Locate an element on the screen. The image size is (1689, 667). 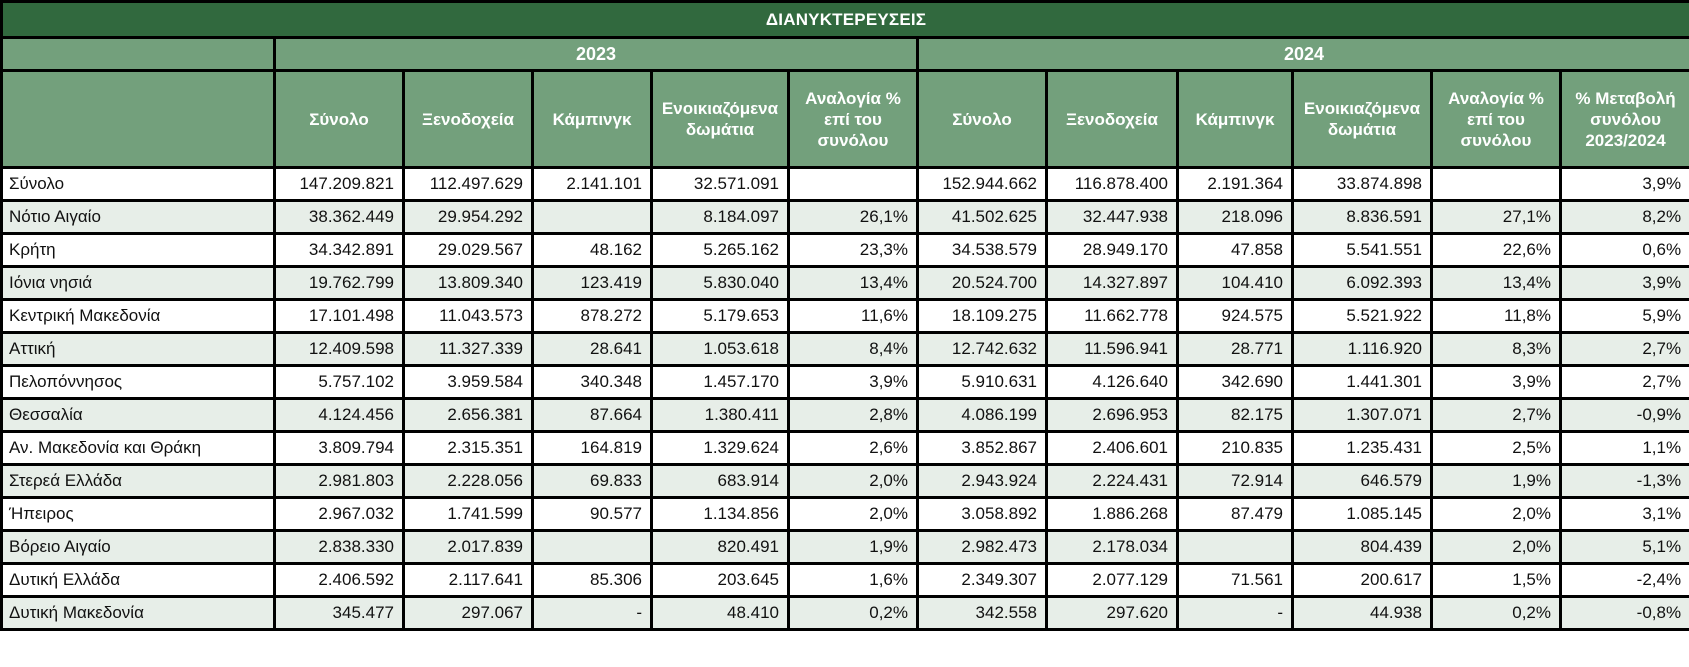
cell-share-2024: 22,6% is located at coordinates (1496, 250).